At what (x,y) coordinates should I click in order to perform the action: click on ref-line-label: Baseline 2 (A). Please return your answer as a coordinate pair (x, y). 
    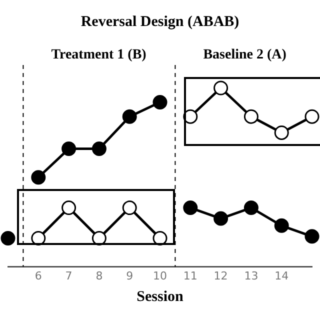
    Looking at the image, I should click on (245, 55).